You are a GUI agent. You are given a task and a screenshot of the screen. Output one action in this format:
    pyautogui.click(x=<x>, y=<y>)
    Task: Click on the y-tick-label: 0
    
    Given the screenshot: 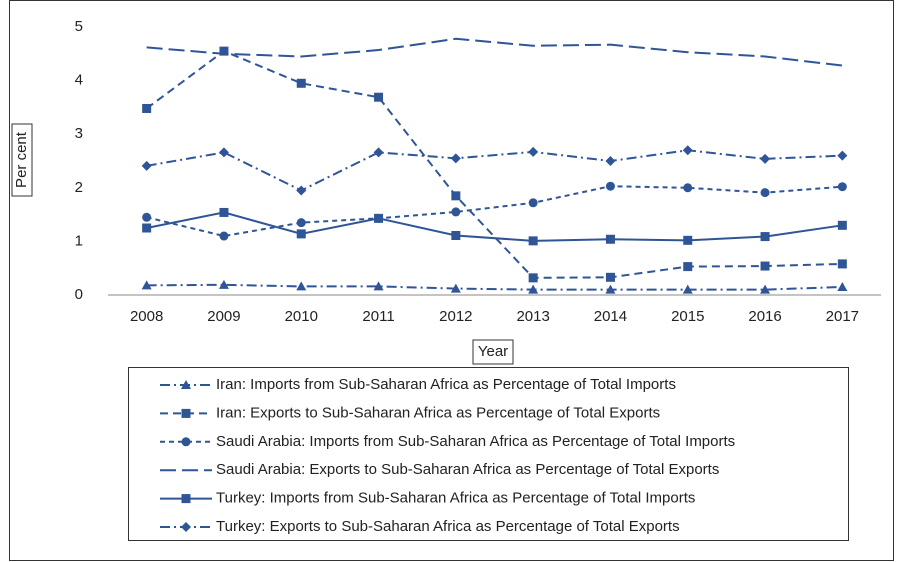 What is the action you would take?
    pyautogui.click(x=79, y=294)
    